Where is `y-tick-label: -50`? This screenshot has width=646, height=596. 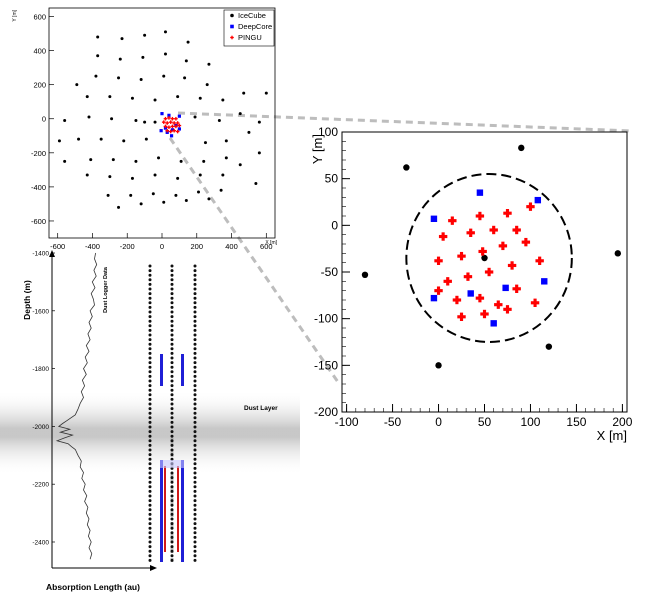 y-tick-label: -50 is located at coordinates (330, 272).